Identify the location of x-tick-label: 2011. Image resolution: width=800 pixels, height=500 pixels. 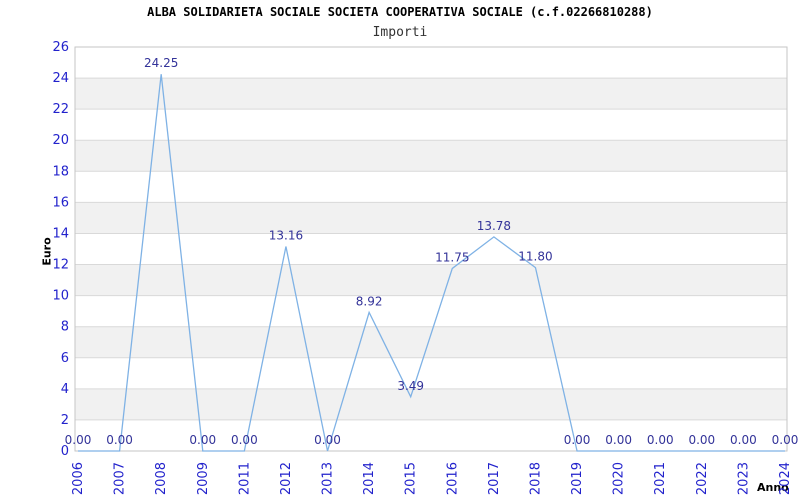
(244, 478).